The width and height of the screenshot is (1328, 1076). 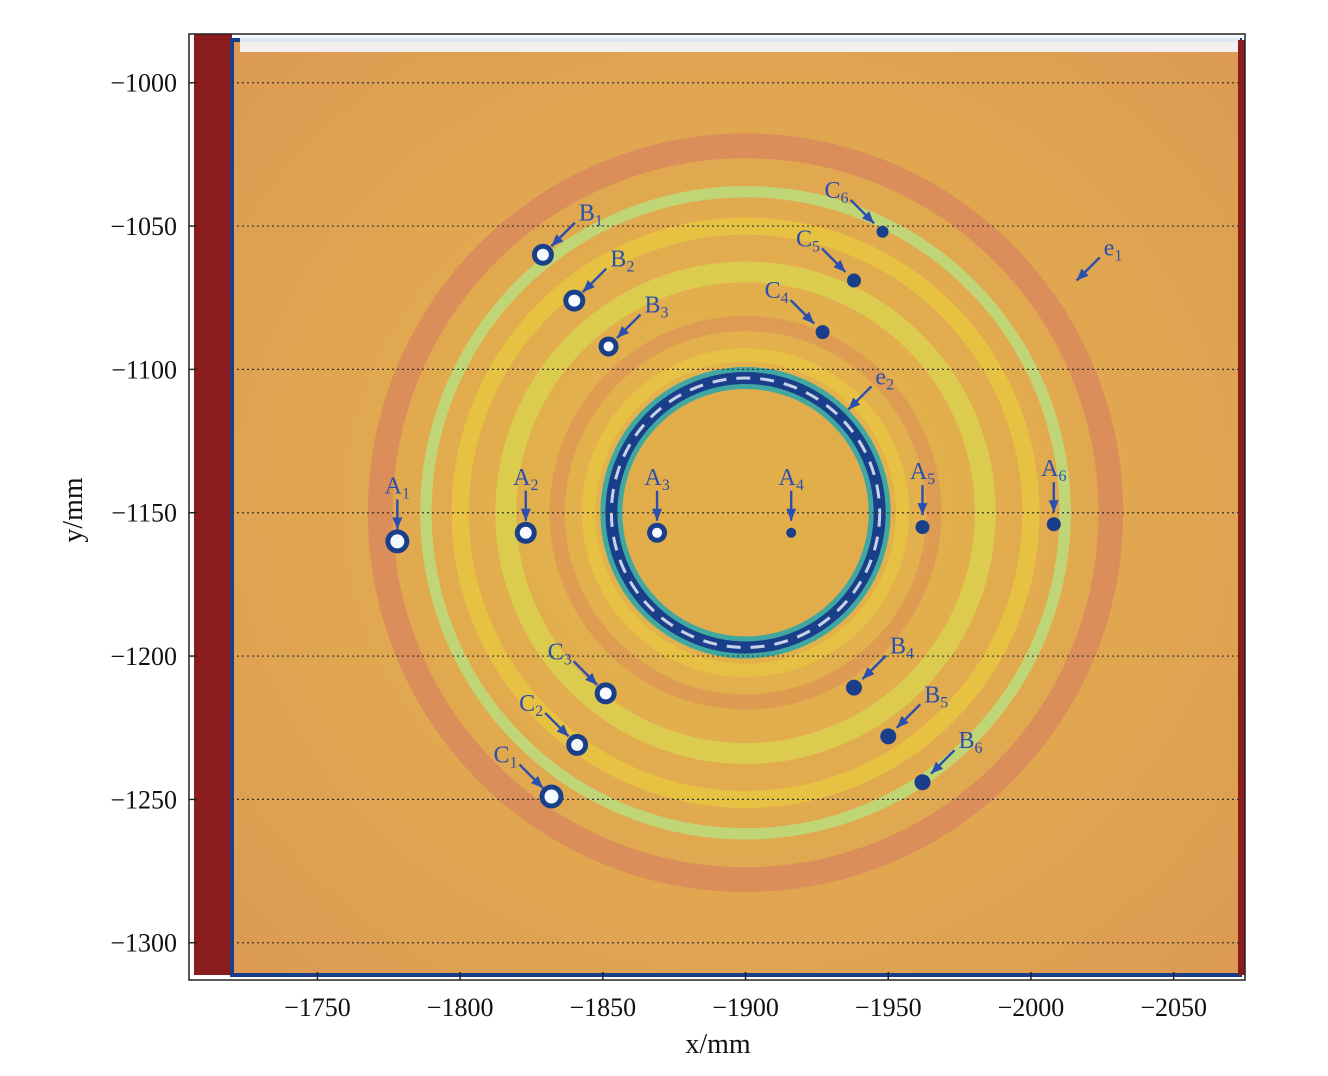 What do you see at coordinates (1241, 507) in the screenshot?
I see `right-red-edge` at bounding box center [1241, 507].